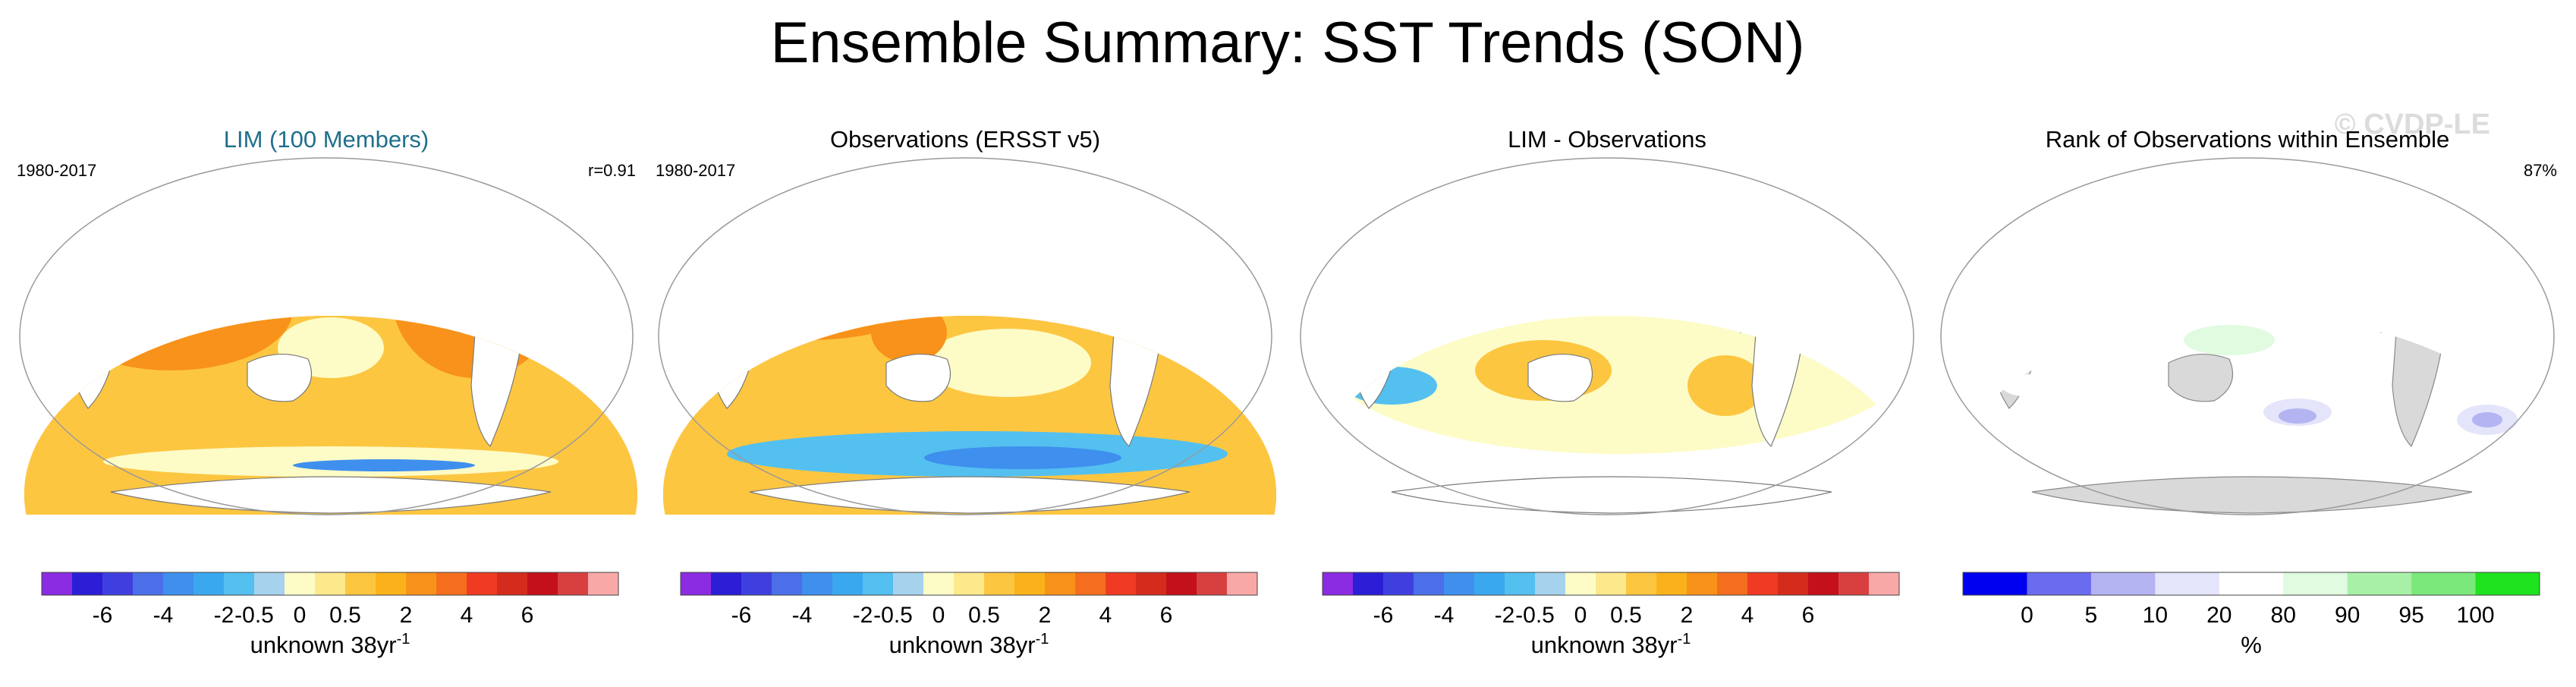 This screenshot has height=687, width=2576. Describe the element at coordinates (527, 615) in the screenshot. I see `colorbar-tick: 6` at that location.